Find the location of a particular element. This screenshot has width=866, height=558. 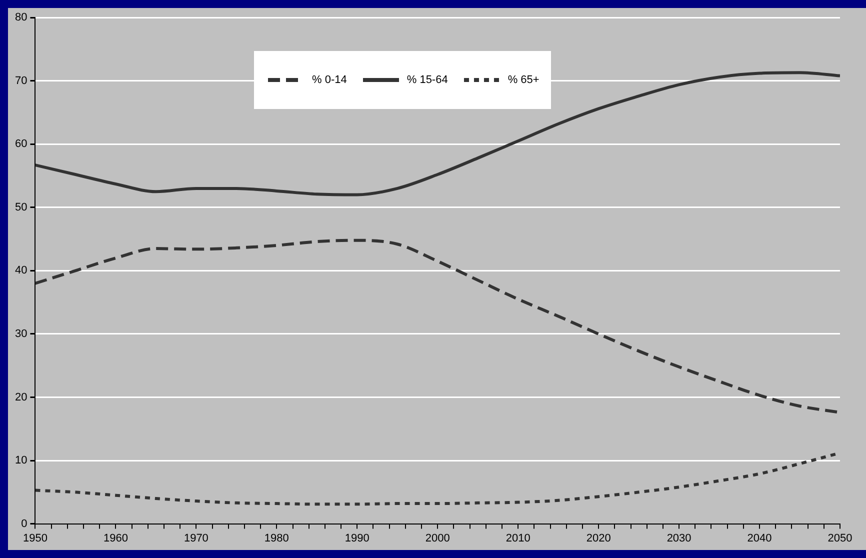

y-tick-label: 20 is located at coordinates (21, 397).